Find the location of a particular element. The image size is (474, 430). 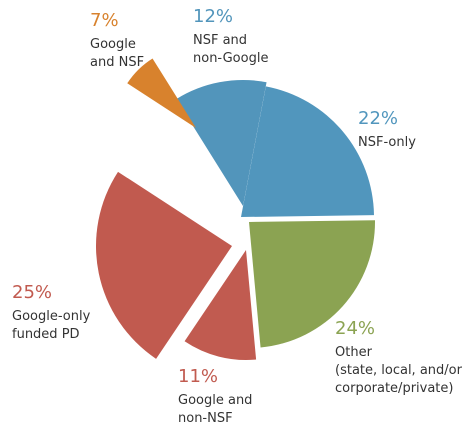

slice-label: NSF and is located at coordinates (220, 40).